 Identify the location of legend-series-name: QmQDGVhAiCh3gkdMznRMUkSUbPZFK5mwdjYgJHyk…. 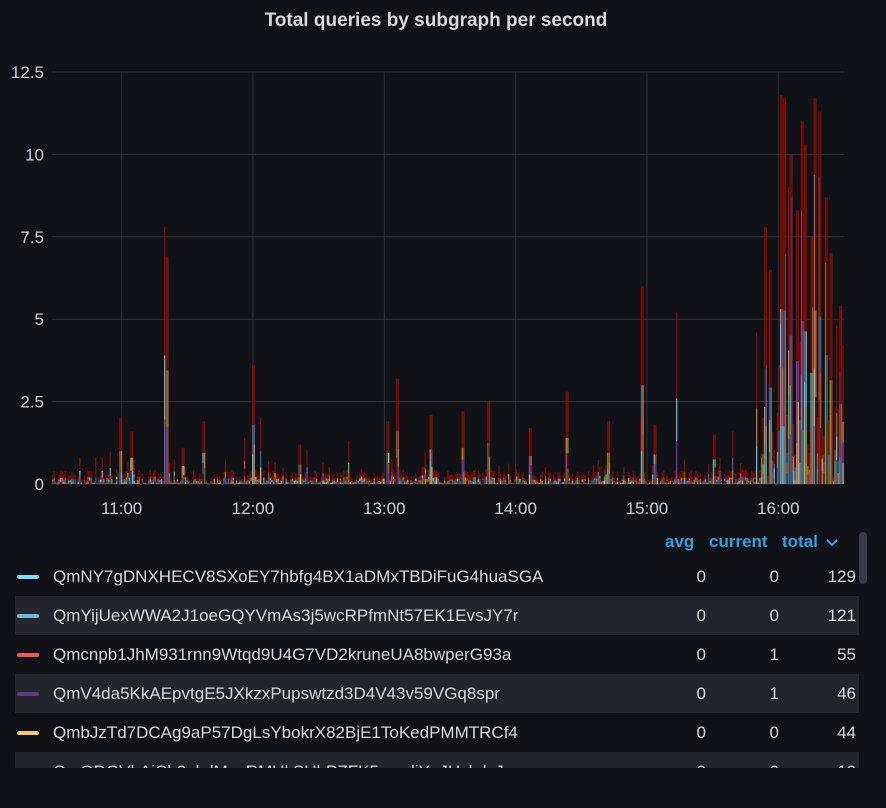
(456, 765).